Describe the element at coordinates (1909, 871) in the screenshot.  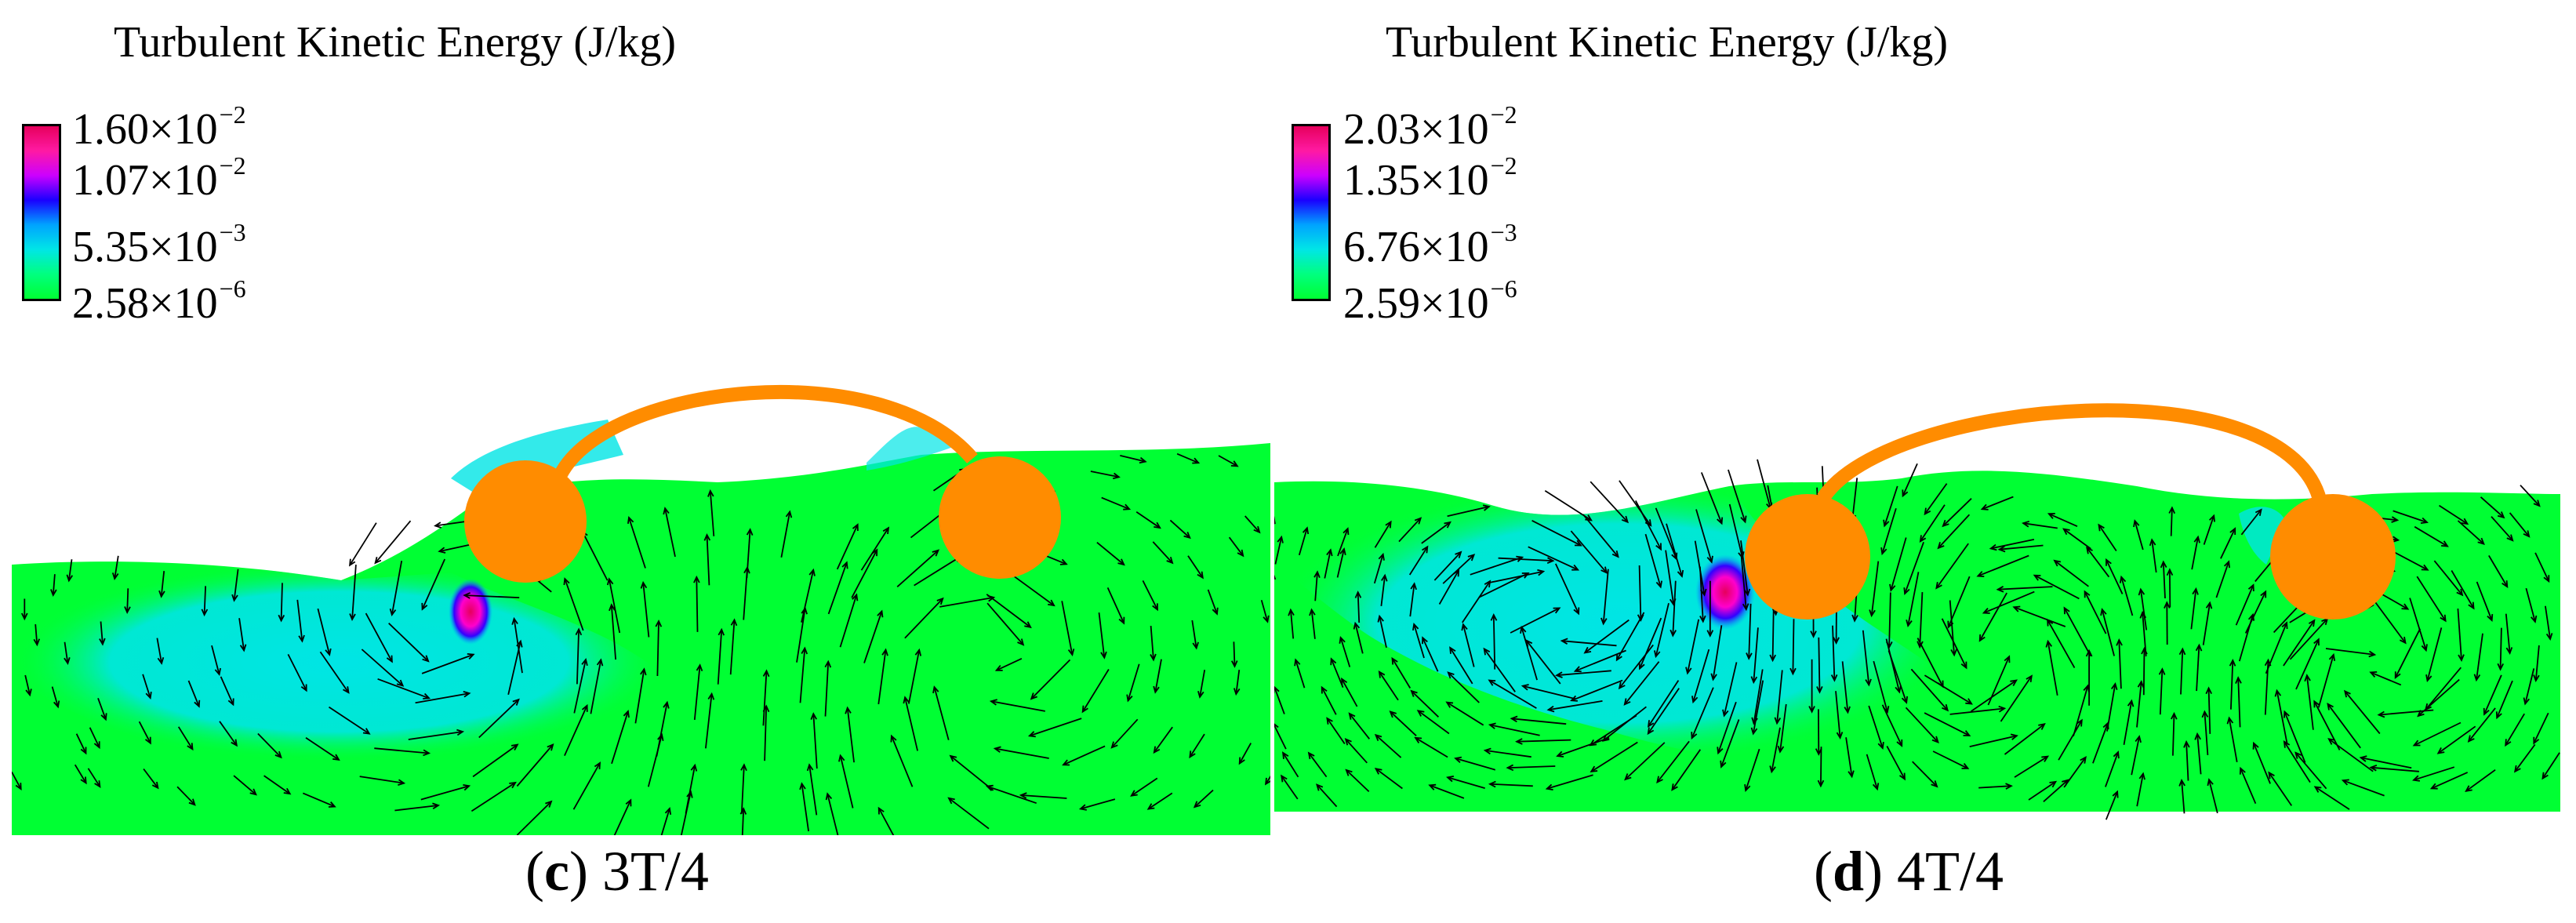
I see `panel-caption: (d) 4T/4` at that location.